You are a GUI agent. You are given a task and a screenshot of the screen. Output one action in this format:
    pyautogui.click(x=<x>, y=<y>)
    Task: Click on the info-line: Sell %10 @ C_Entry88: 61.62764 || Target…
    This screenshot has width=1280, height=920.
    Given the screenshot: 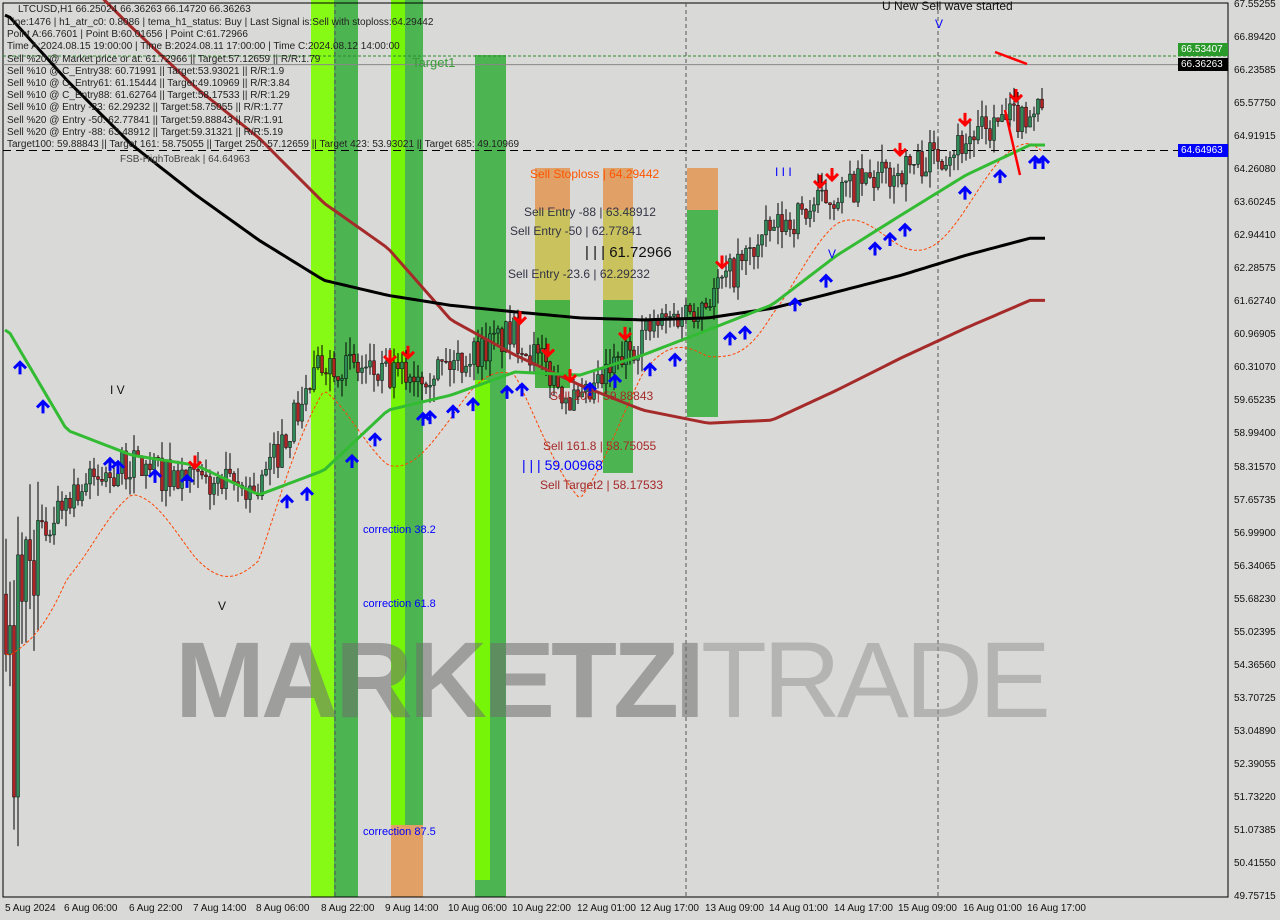 What is the action you would take?
    pyautogui.click(x=148, y=96)
    